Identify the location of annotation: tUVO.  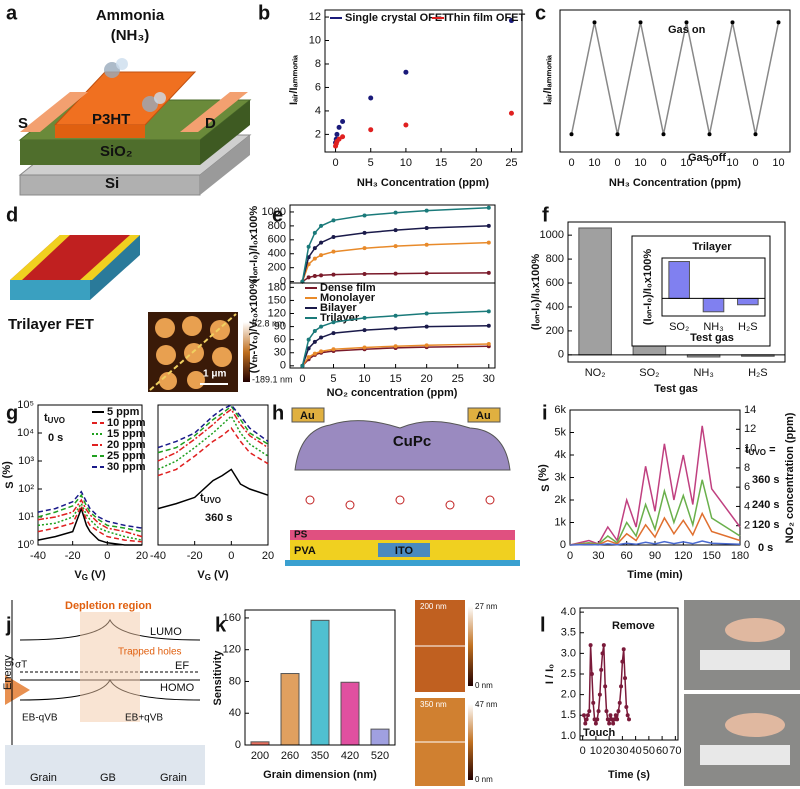
(210, 498).